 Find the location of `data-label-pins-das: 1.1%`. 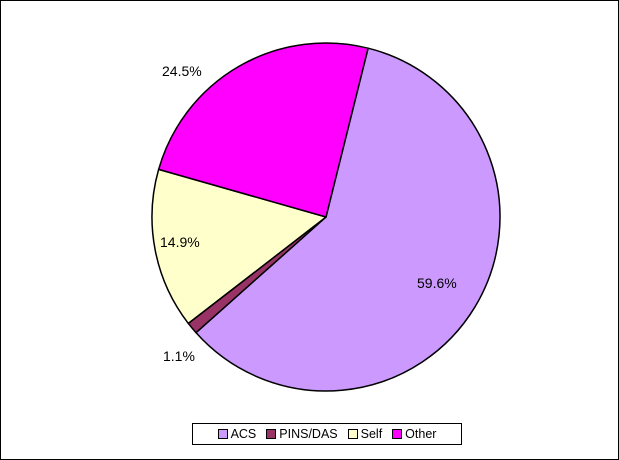

data-label-pins-das: 1.1% is located at coordinates (179, 356).